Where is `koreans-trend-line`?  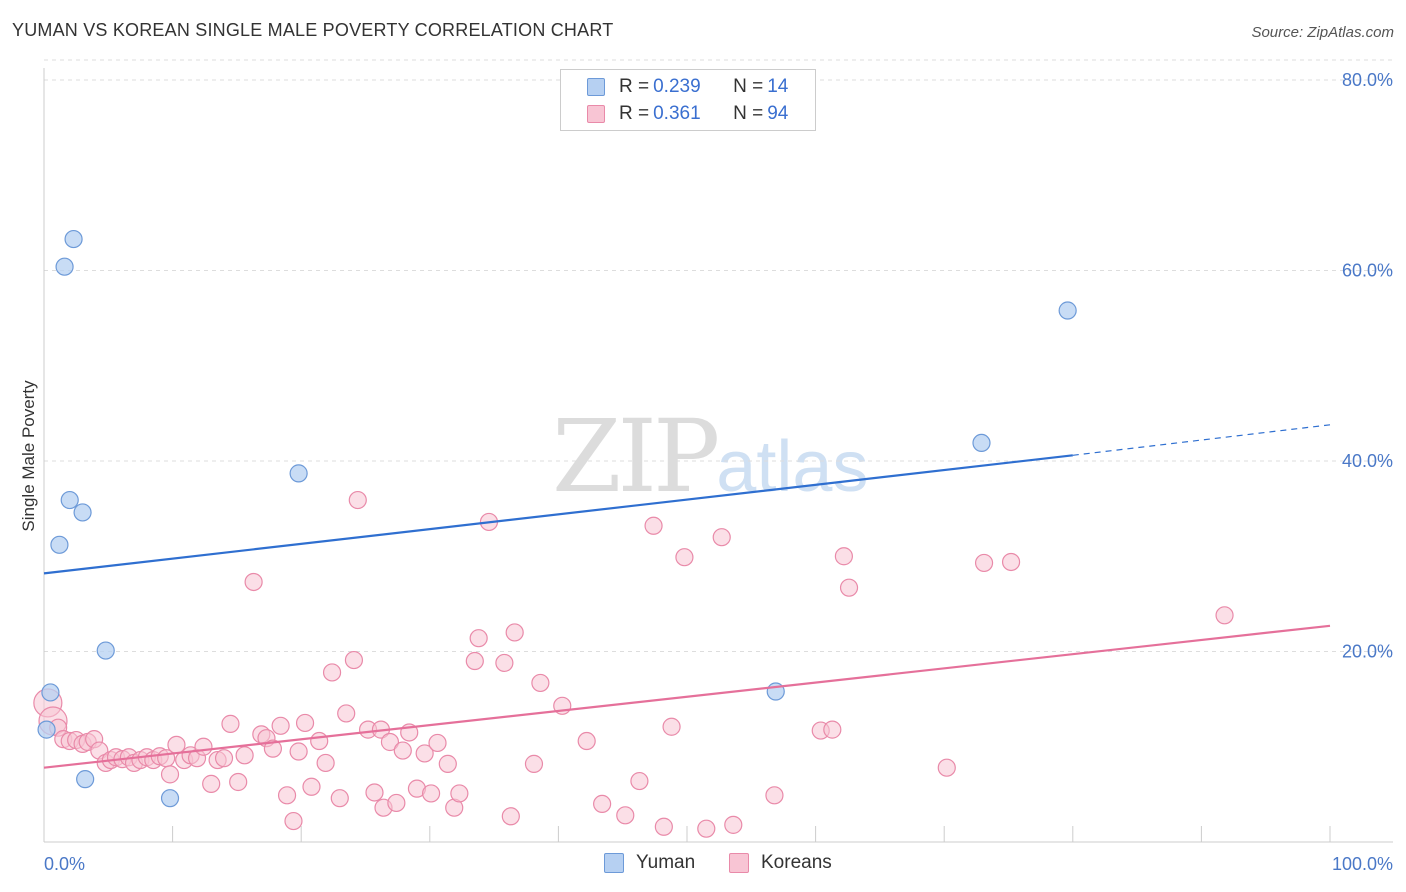 koreans-trend-line is located at coordinates (687, 696).